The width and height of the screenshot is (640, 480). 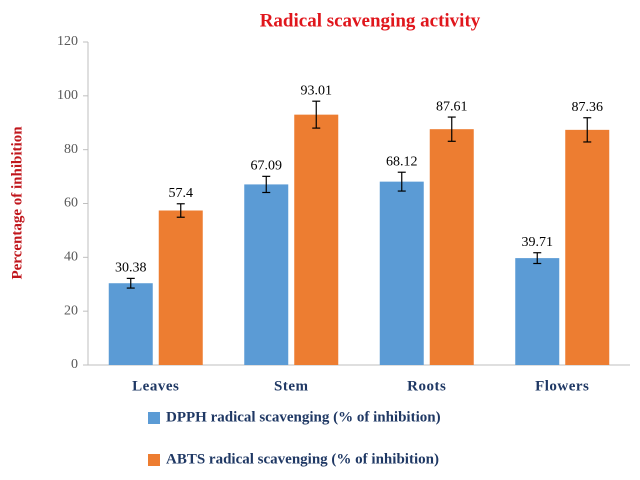 I want to click on data-label: 39.71, so click(x=538, y=242).